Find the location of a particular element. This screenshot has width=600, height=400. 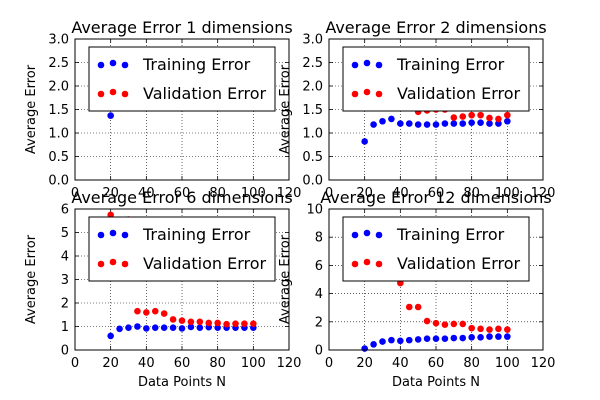

x-tick-label: 100 is located at coordinates (253, 363).